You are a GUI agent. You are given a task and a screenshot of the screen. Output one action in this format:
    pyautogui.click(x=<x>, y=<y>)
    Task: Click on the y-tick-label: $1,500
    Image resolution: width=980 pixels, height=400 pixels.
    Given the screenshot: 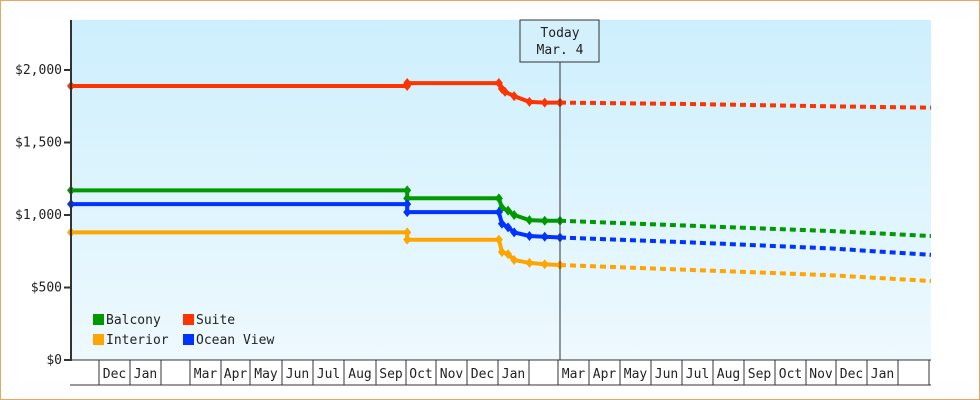 What is the action you would take?
    pyautogui.click(x=38, y=143)
    